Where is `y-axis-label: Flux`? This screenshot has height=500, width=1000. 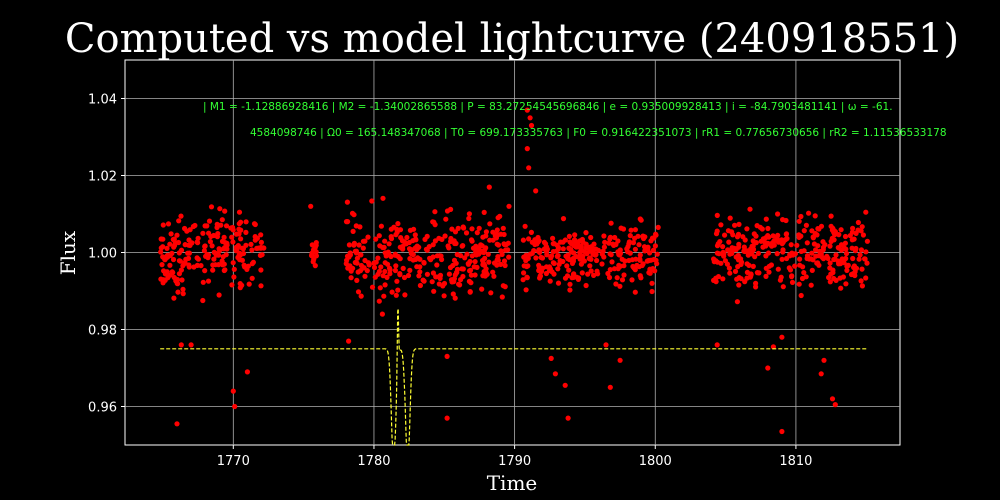 y-axis-label: Flux is located at coordinates (68, 252).